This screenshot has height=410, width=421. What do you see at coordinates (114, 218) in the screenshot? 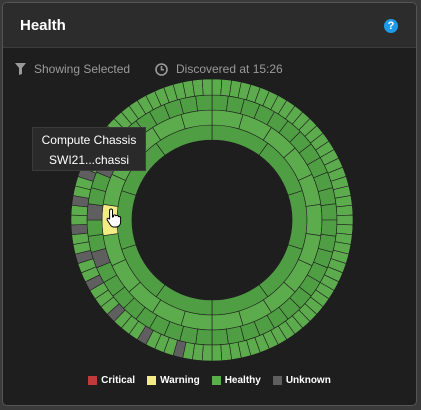
I see `hand-cursor-icon` at bounding box center [114, 218].